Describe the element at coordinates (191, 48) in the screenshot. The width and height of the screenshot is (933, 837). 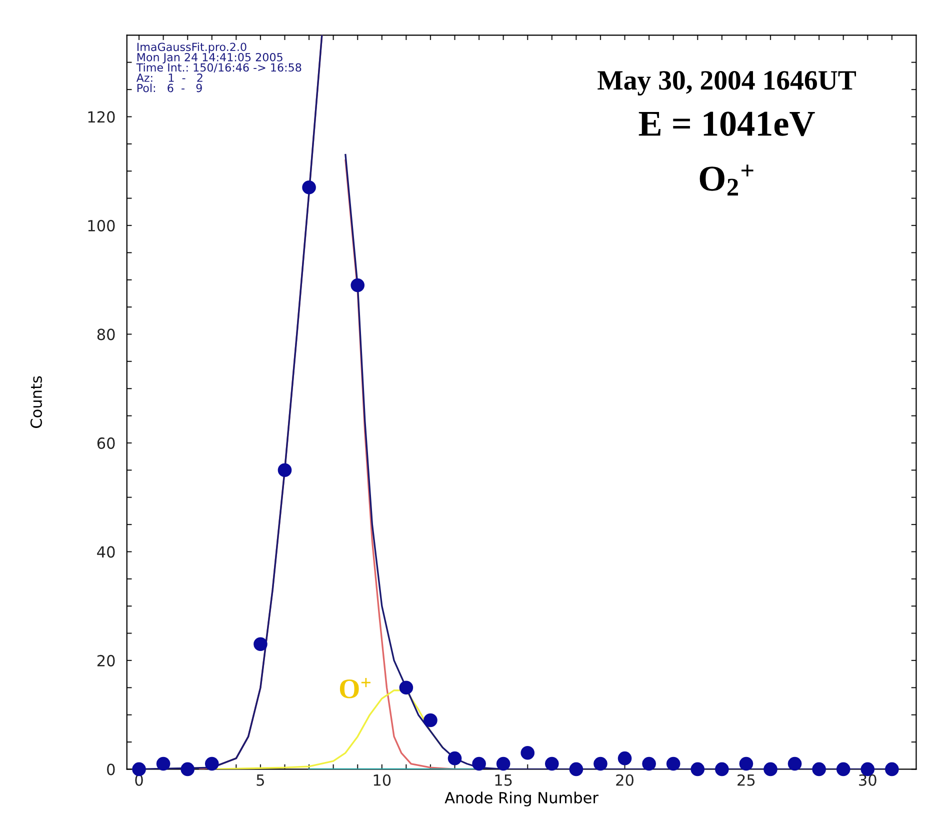
I see `annotation: ImaGaussFit.pro.2.0` at that location.